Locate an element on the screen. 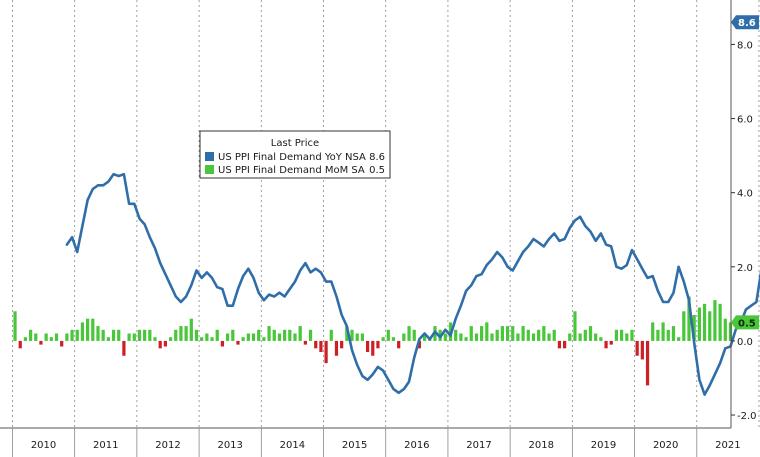  badge-shape is located at coordinates (745, 22).